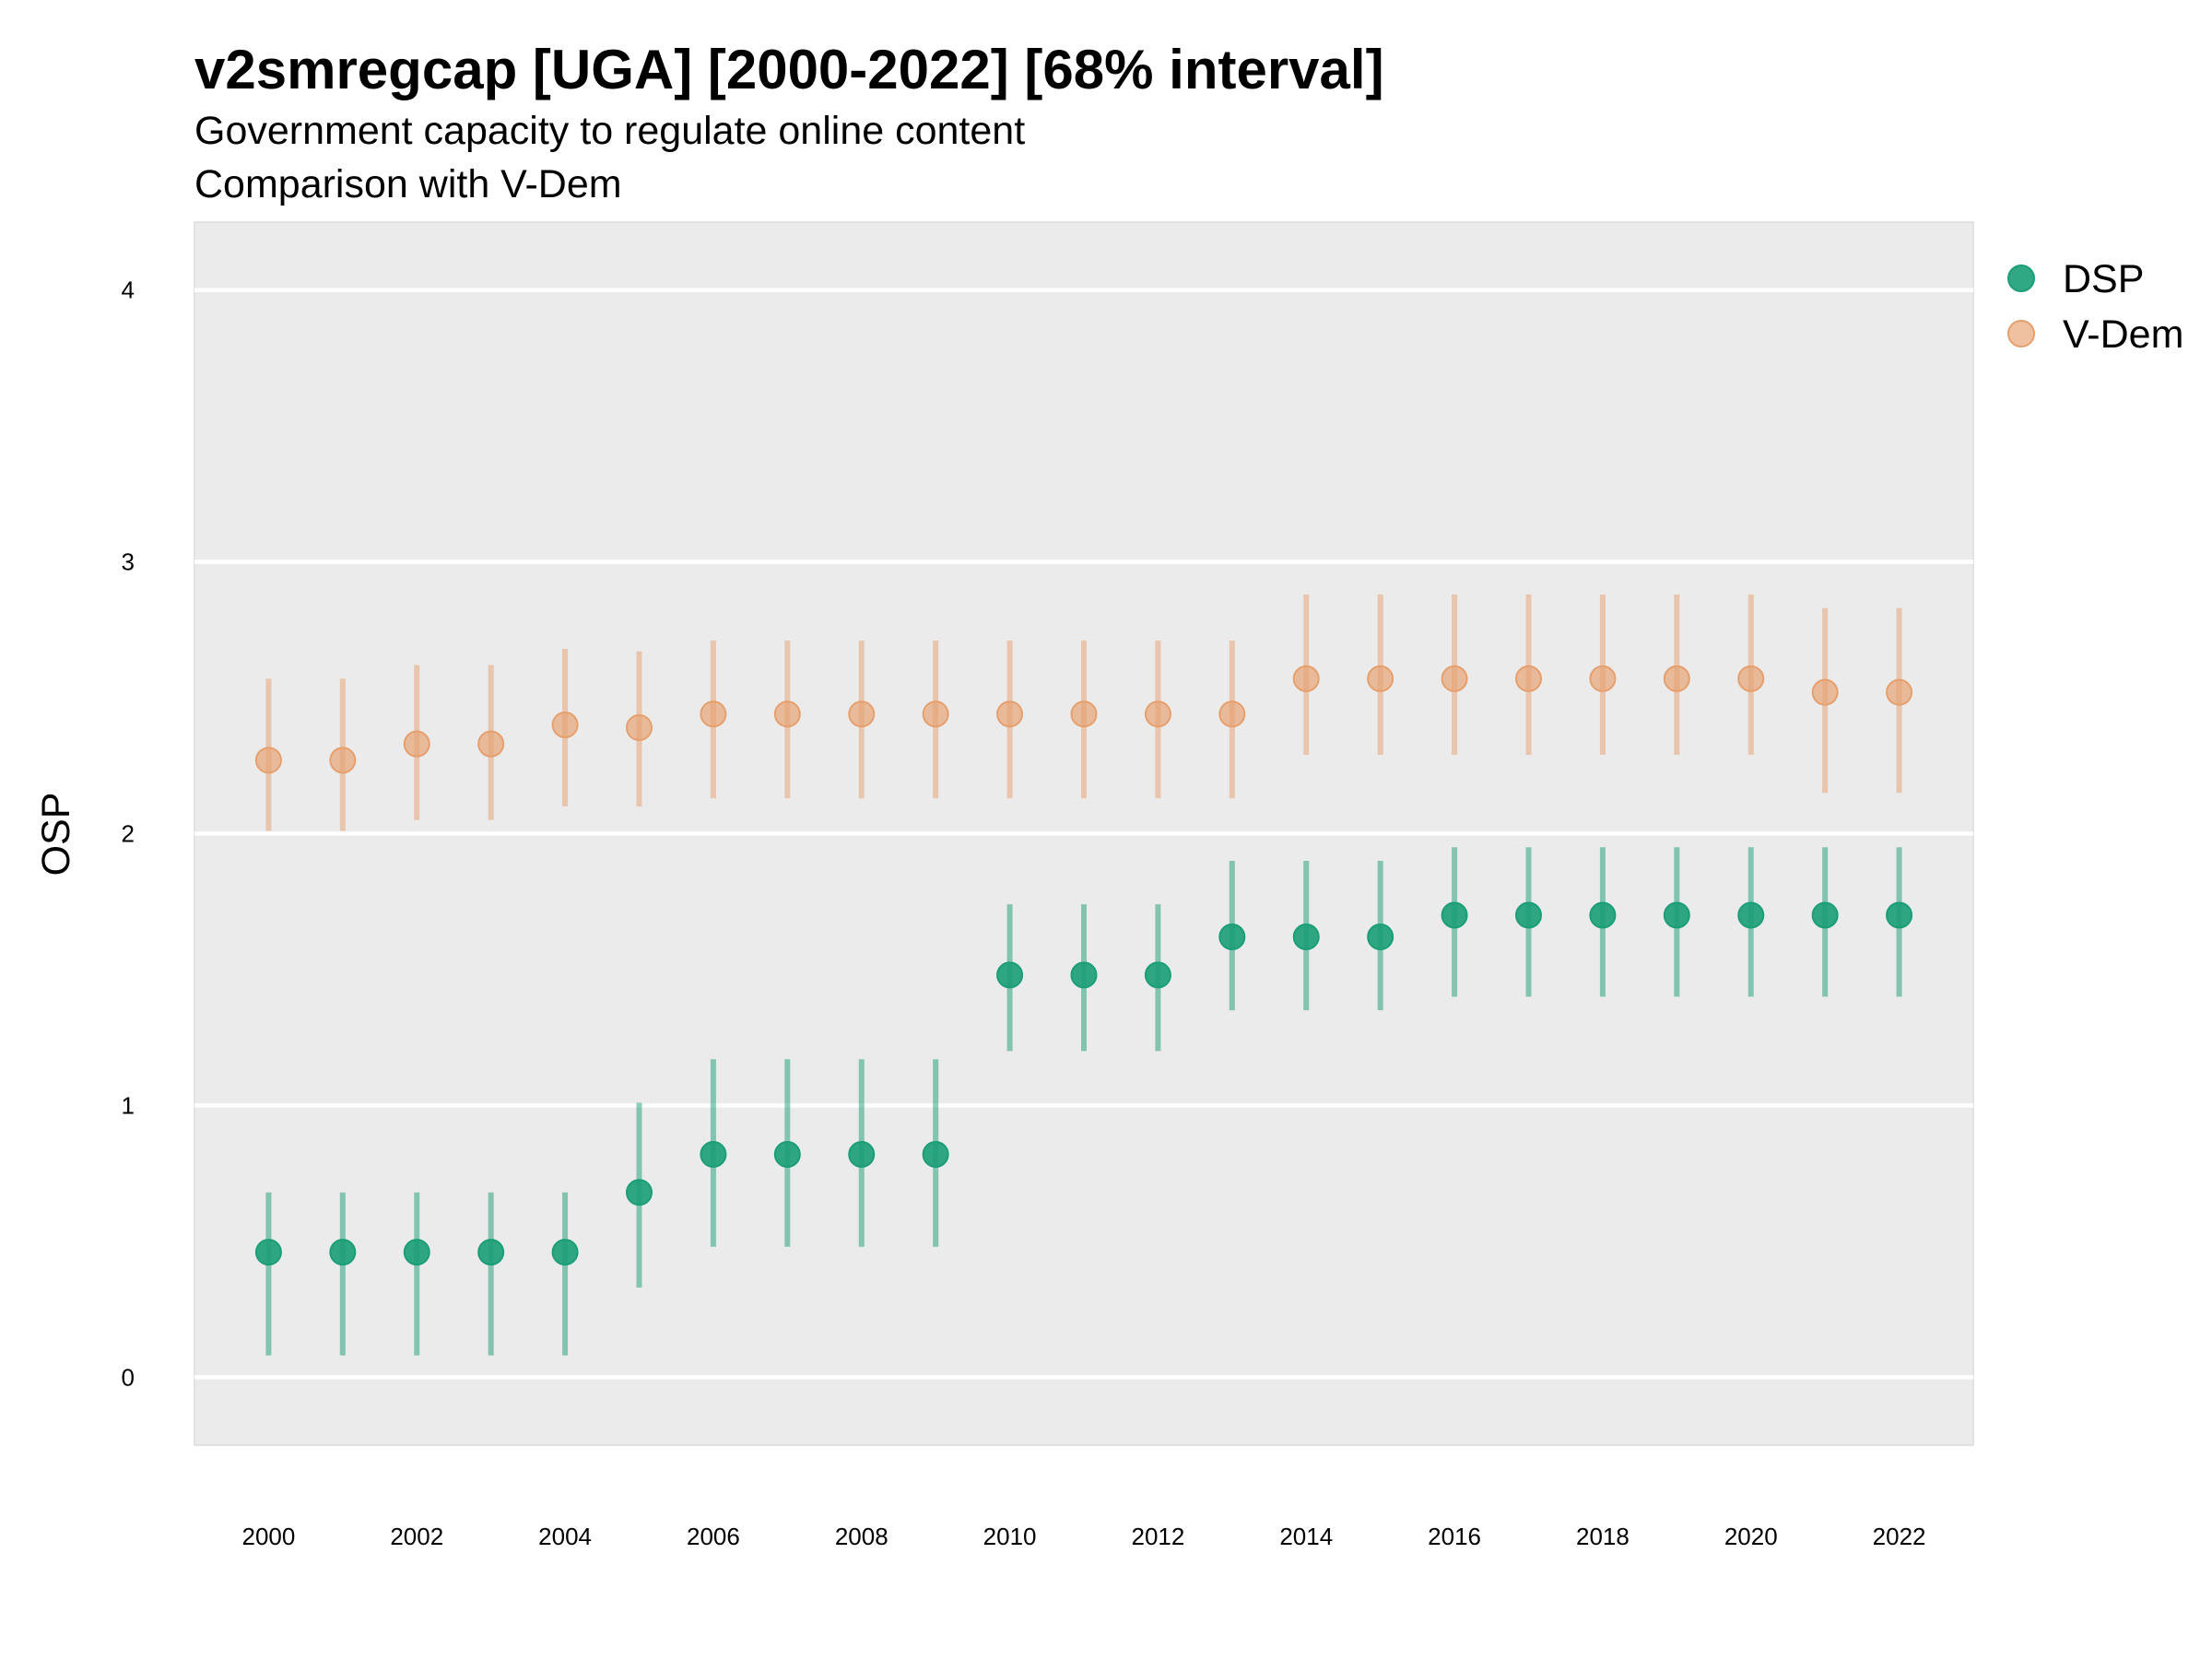 The height and width of the screenshot is (1659, 2212). I want to click on x-tick-label: 2022, so click(1899, 1536).